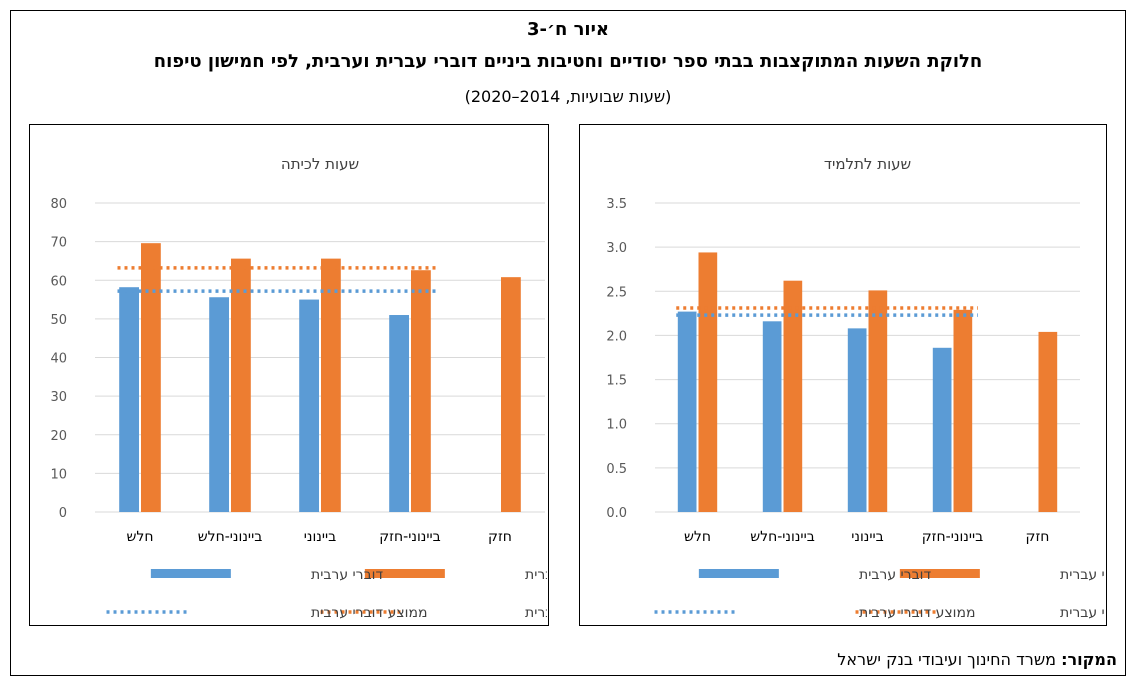 Image resolution: width=1136 pixels, height=686 pixels. What do you see at coordinates (568, 96) in the screenshot?
I see `figure-subtitle: (שעות שבועיות, 2014–2020)` at bounding box center [568, 96].